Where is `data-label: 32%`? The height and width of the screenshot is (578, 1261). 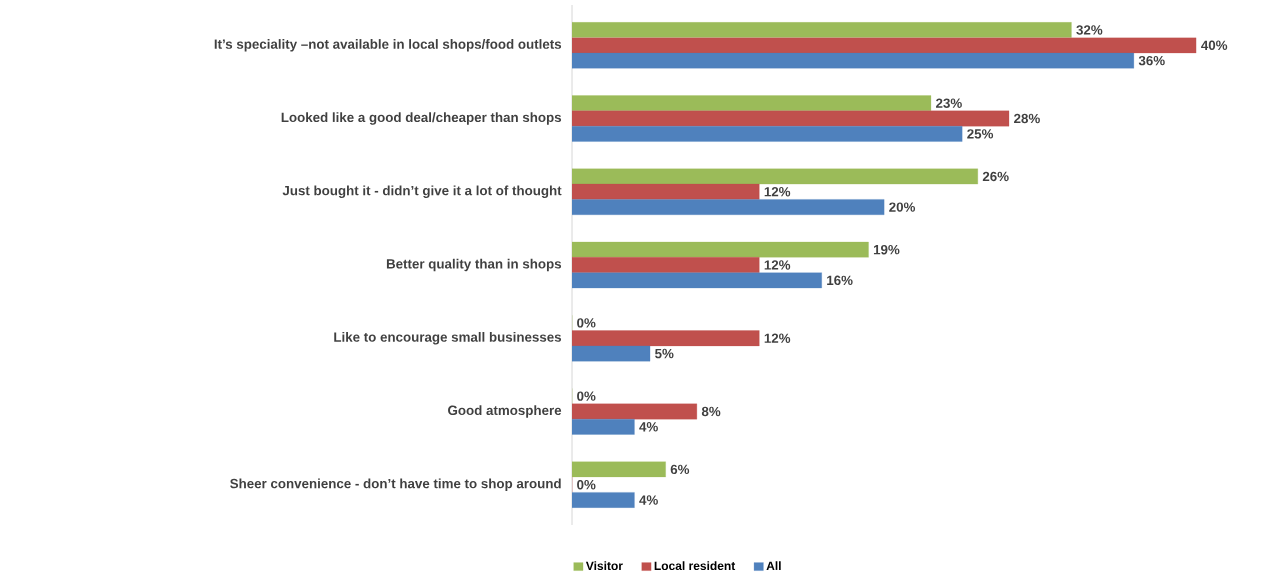 data-label: 32% is located at coordinates (1089, 30).